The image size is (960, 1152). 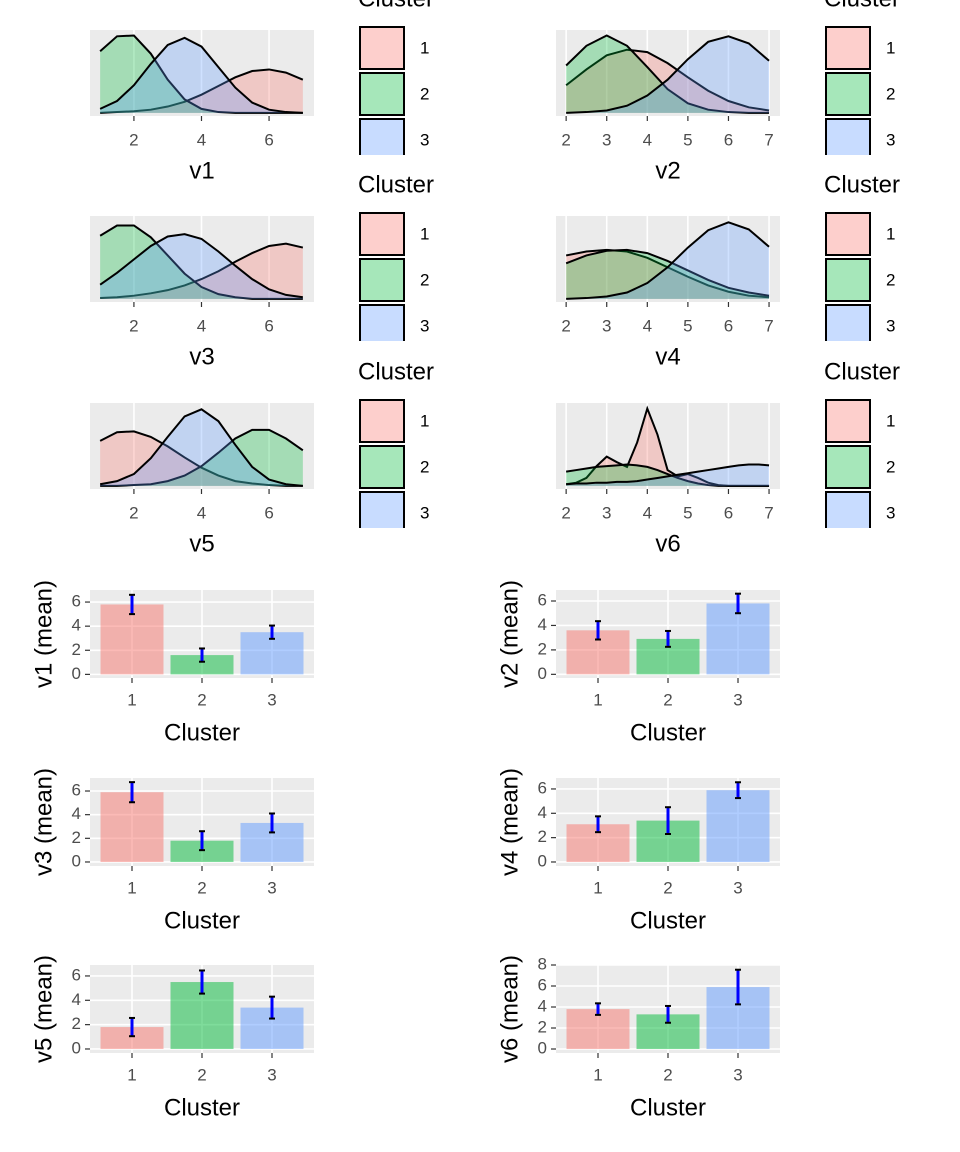 What do you see at coordinates (172, 1038) in the screenshot?
I see `bar-panel: 0 2 4 6 1 2 3 Cluster v5 (mean)` at bounding box center [172, 1038].